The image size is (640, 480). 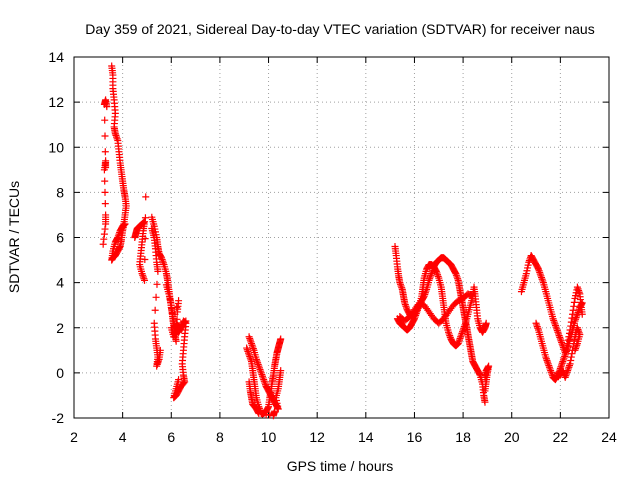 What do you see at coordinates (415, 437) in the screenshot?
I see `x-tick-label: 16` at bounding box center [415, 437].